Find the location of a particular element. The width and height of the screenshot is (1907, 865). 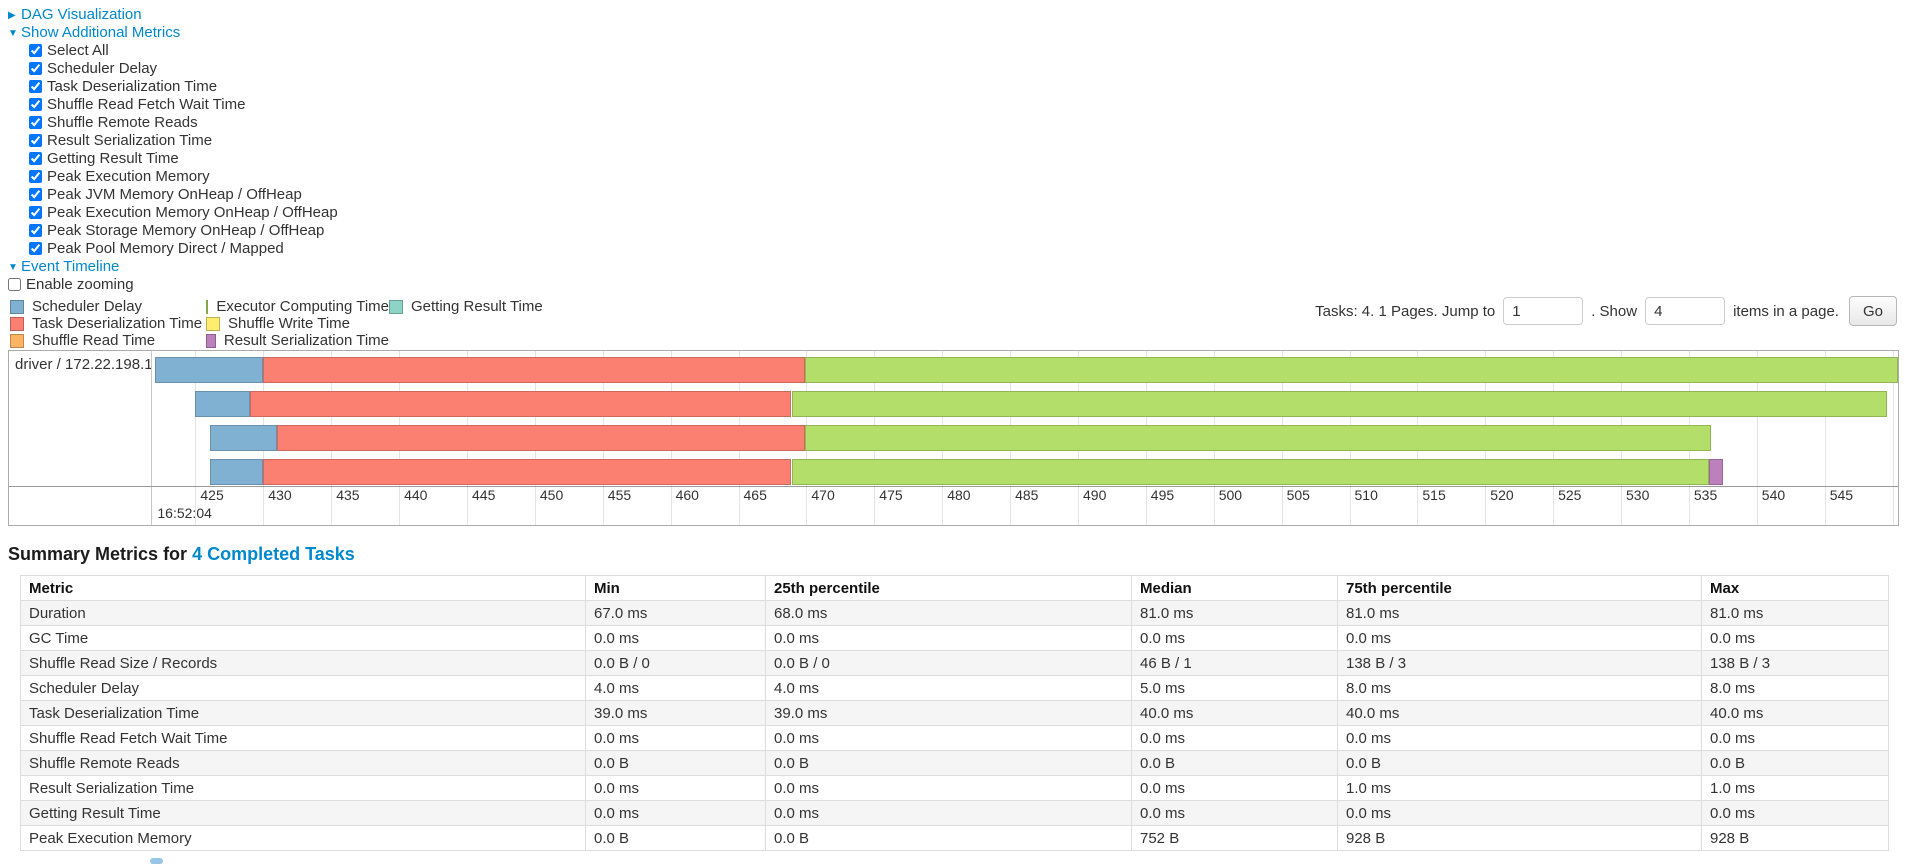

legend-item-result_serialization: Result Serialization Time is located at coordinates (297, 340).